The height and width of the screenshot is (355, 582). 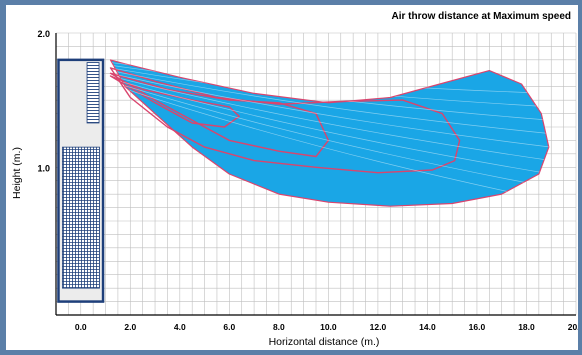 What do you see at coordinates (427, 327) in the screenshot?
I see `x-tick-label: 14.0` at bounding box center [427, 327].